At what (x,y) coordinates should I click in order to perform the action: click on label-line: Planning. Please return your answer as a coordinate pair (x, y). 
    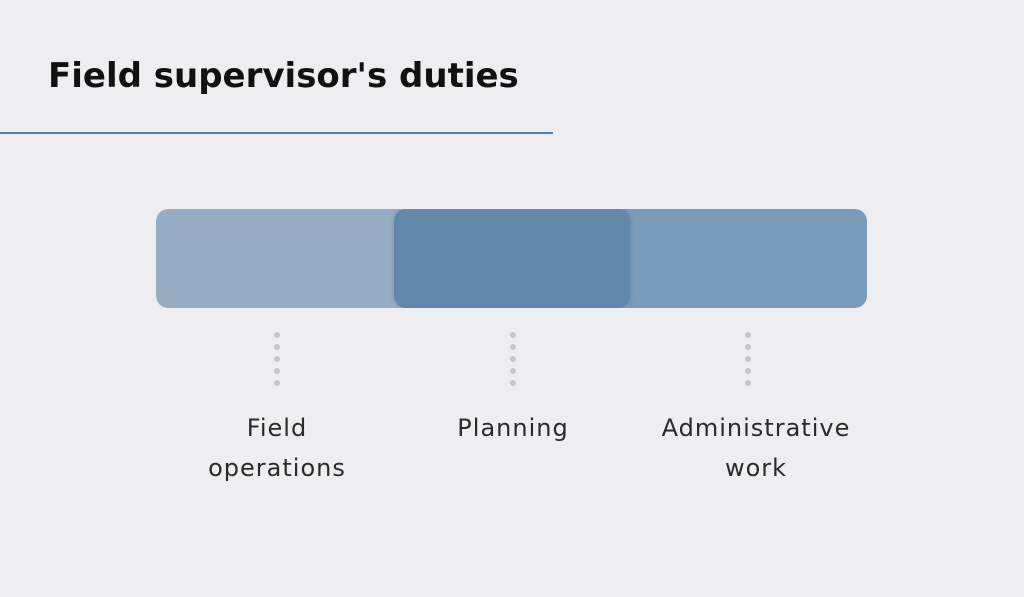
    Looking at the image, I should click on (513, 428).